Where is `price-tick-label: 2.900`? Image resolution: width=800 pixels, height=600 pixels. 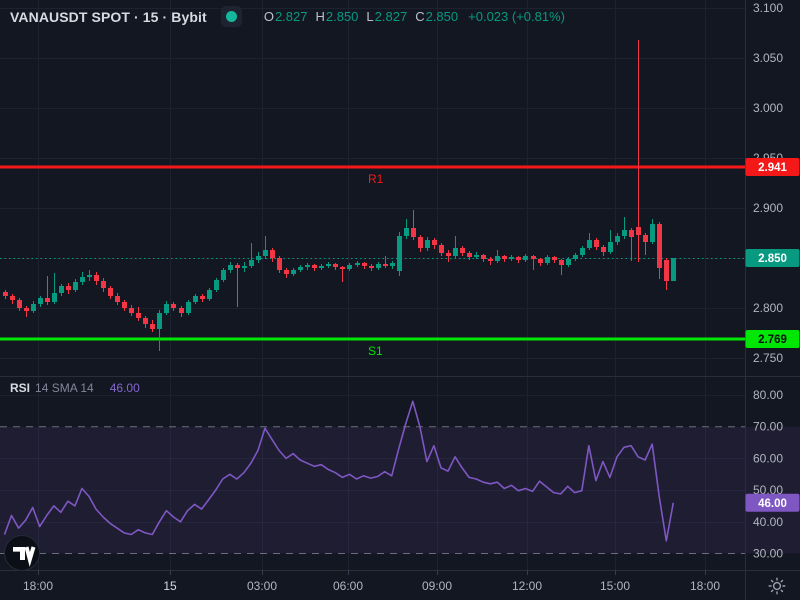 price-tick-label: 2.900 is located at coordinates (768, 208).